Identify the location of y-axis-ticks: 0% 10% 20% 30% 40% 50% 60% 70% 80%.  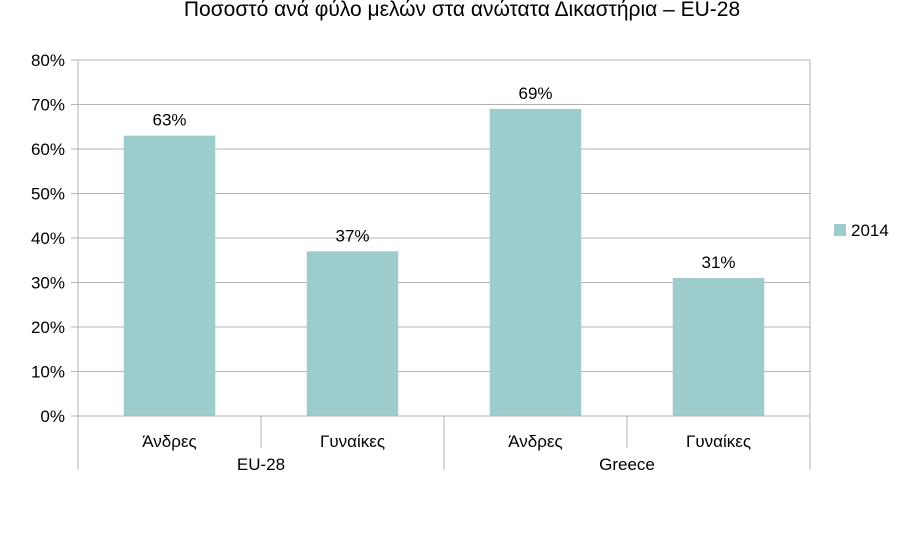
(55, 238).